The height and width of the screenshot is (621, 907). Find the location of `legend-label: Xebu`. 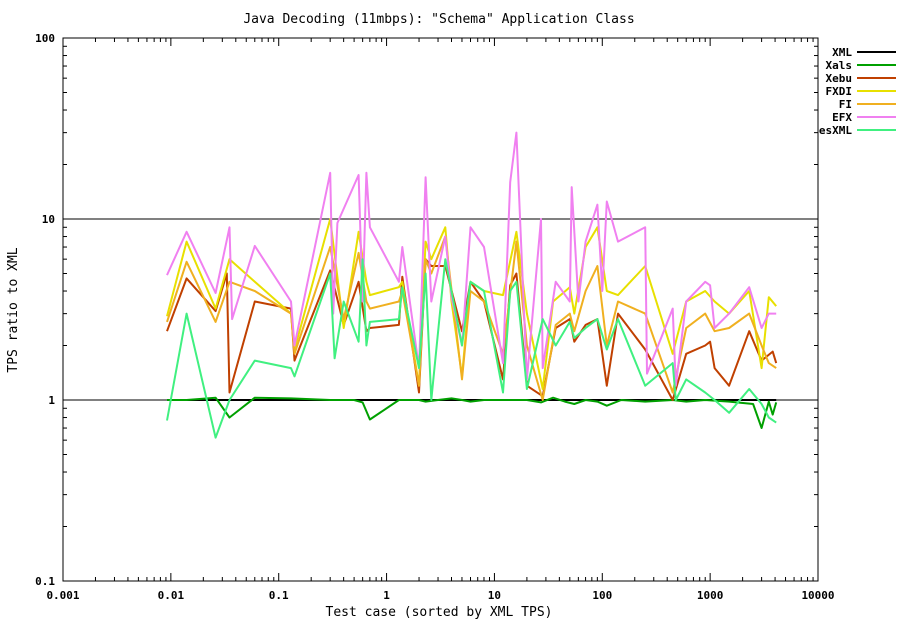

legend-label: Xebu is located at coordinates (839, 78).